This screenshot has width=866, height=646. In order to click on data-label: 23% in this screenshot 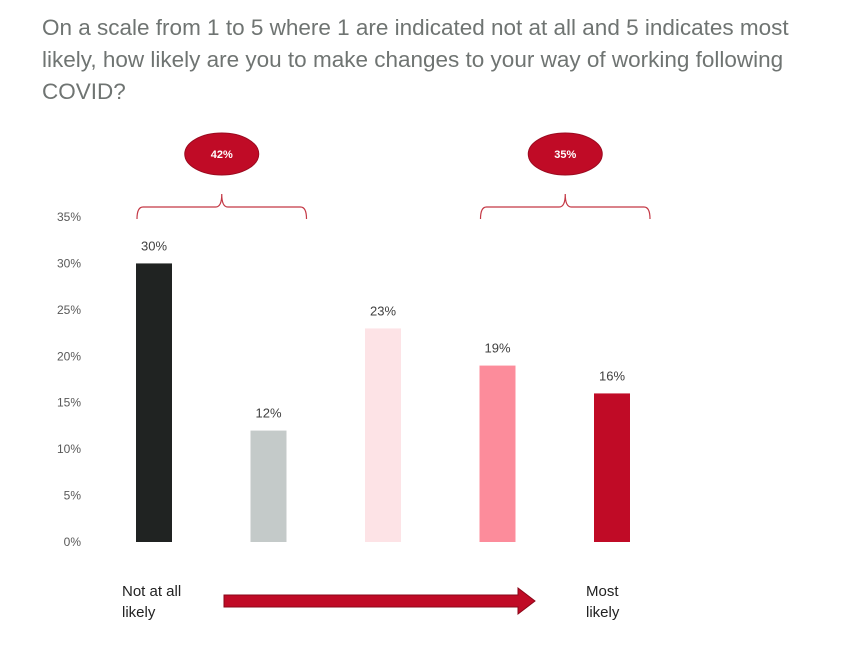, I will do `click(383, 310)`.